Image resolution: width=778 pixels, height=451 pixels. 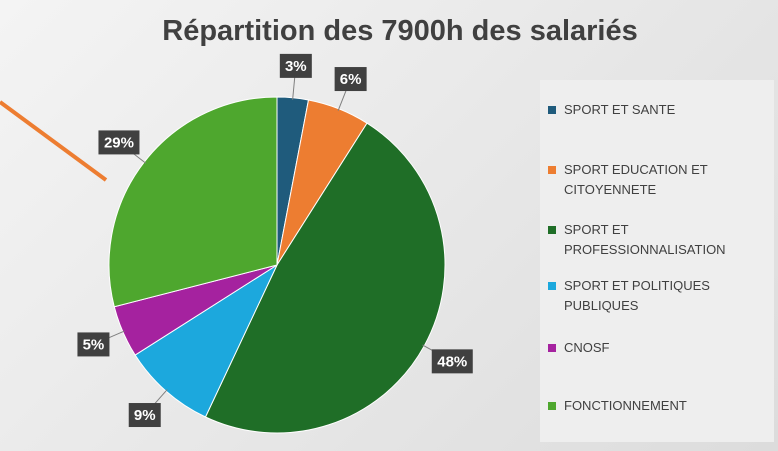 I want to click on data-label: 6%, so click(x=351, y=79).